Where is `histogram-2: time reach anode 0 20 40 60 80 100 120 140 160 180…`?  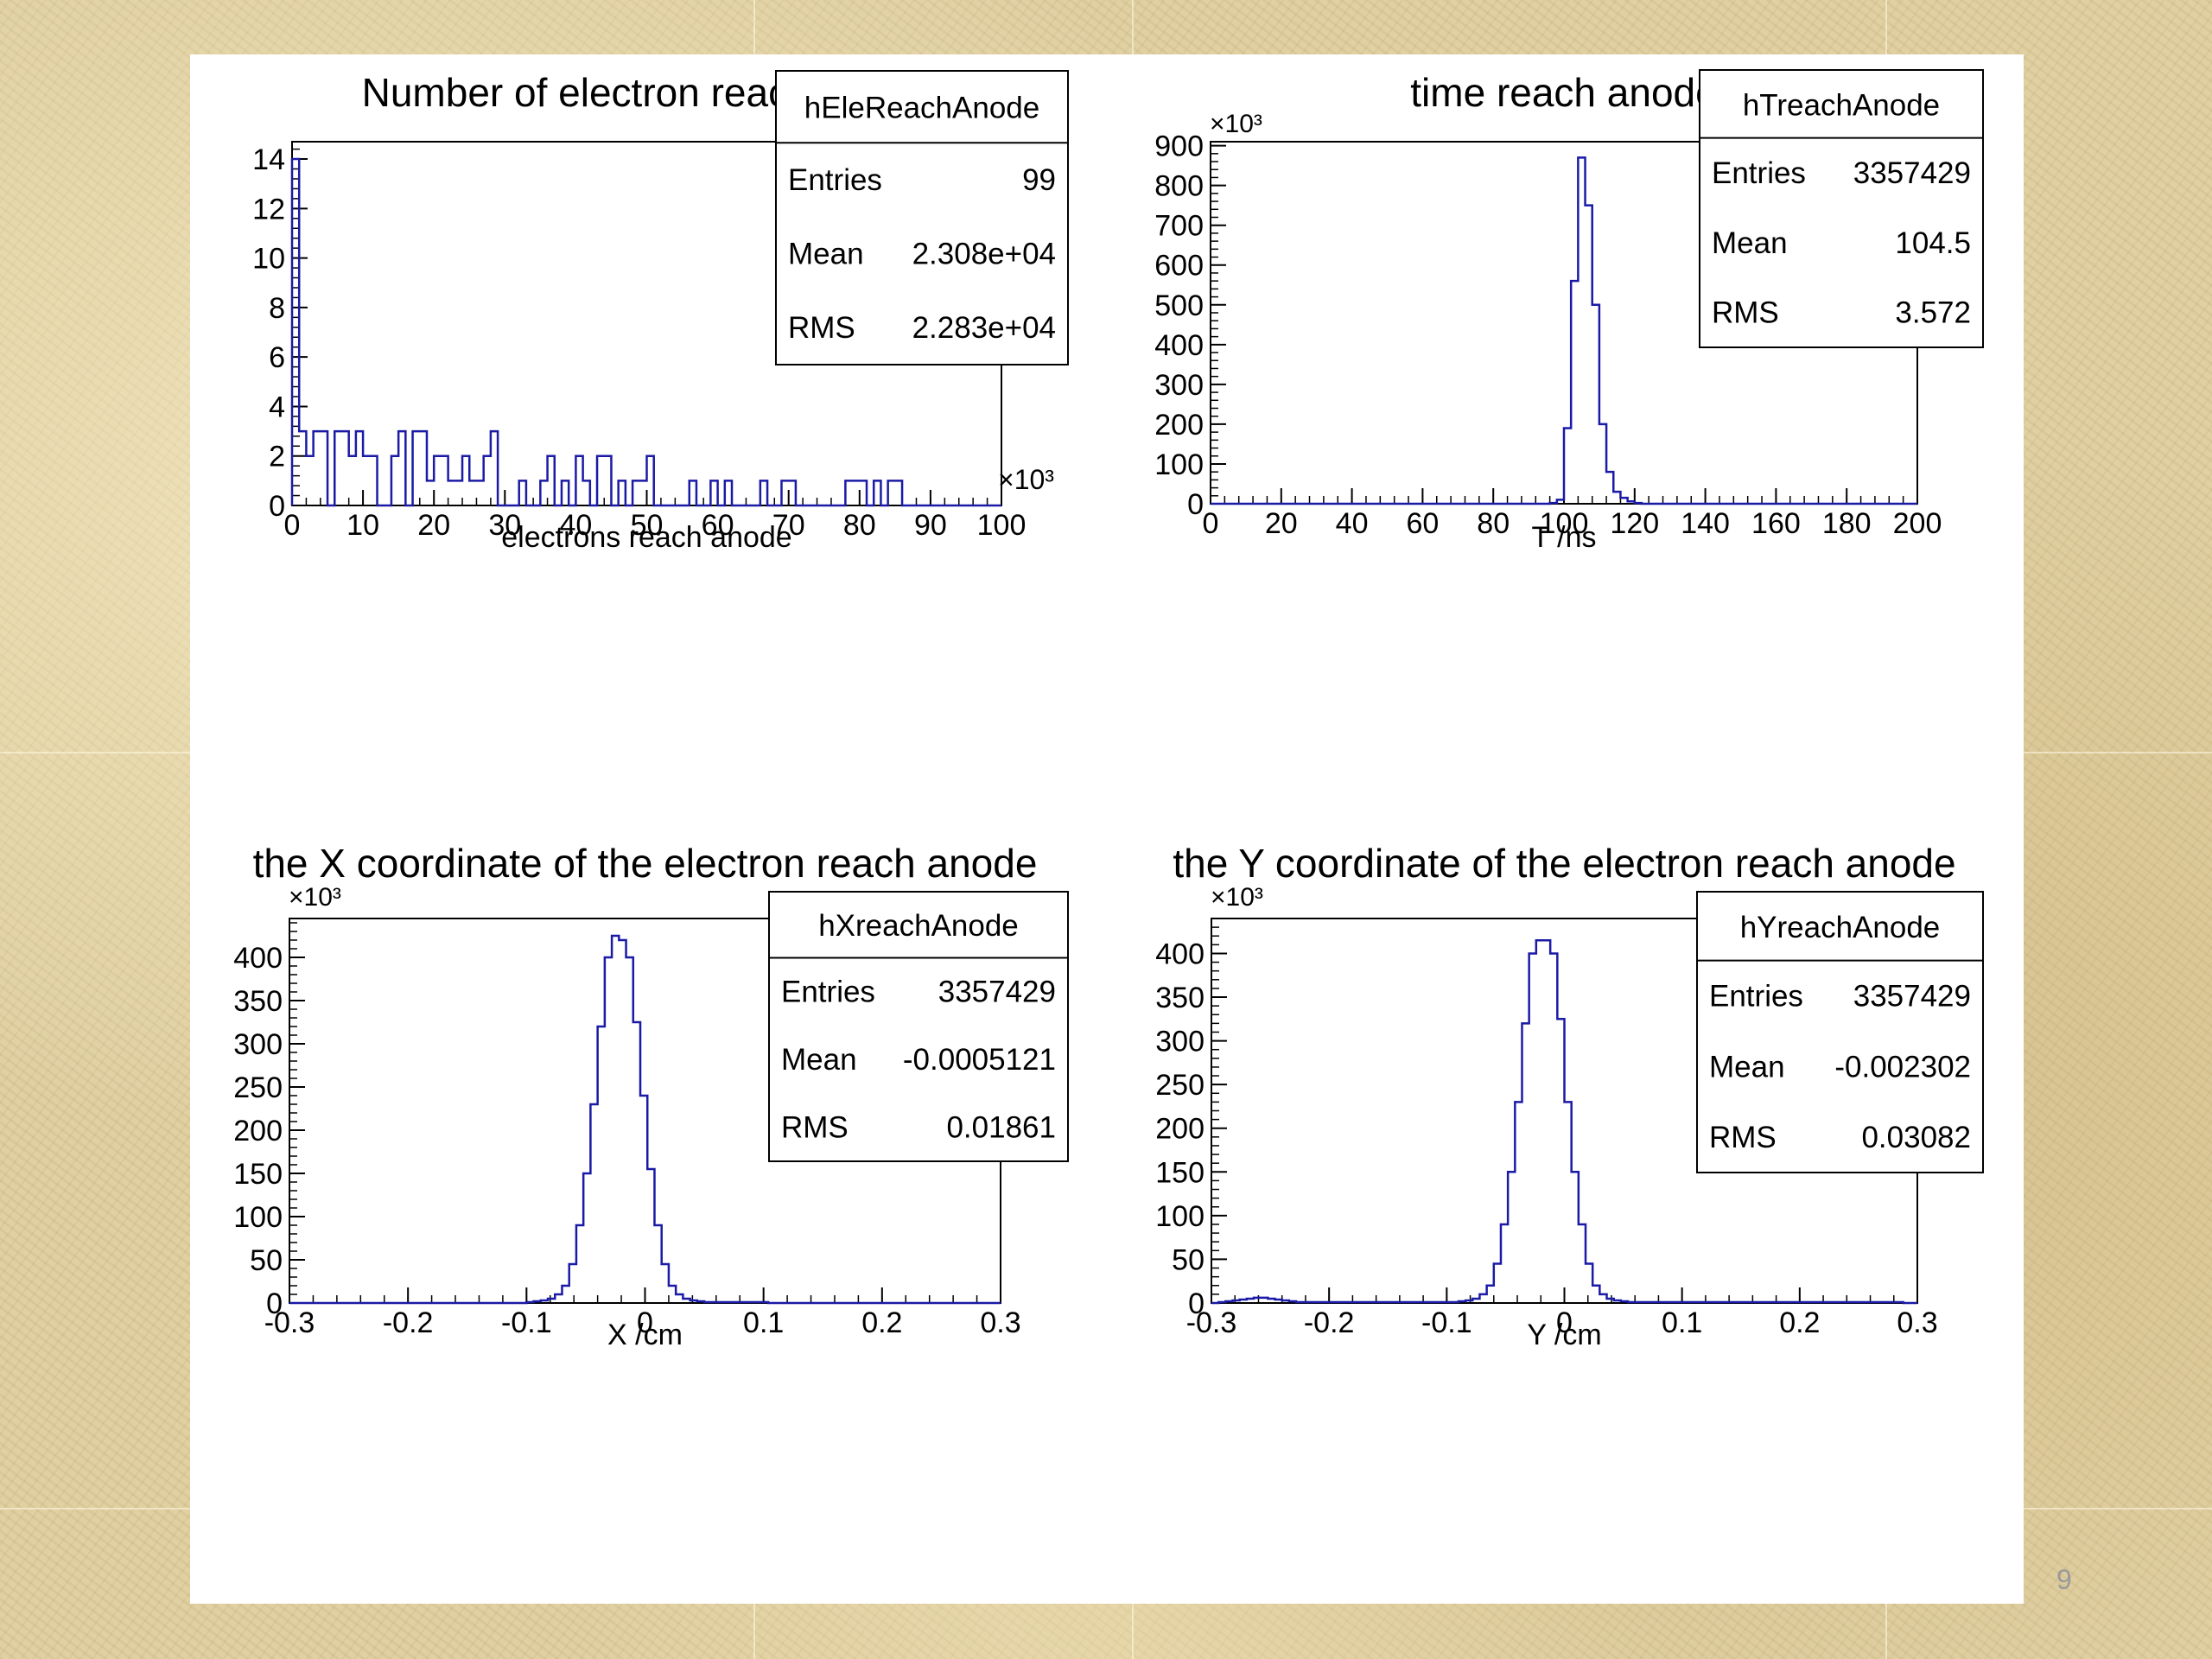 histogram-2: time reach anode 0 20 40 60 80 100 120 140 160 180… is located at coordinates (1569, 311).